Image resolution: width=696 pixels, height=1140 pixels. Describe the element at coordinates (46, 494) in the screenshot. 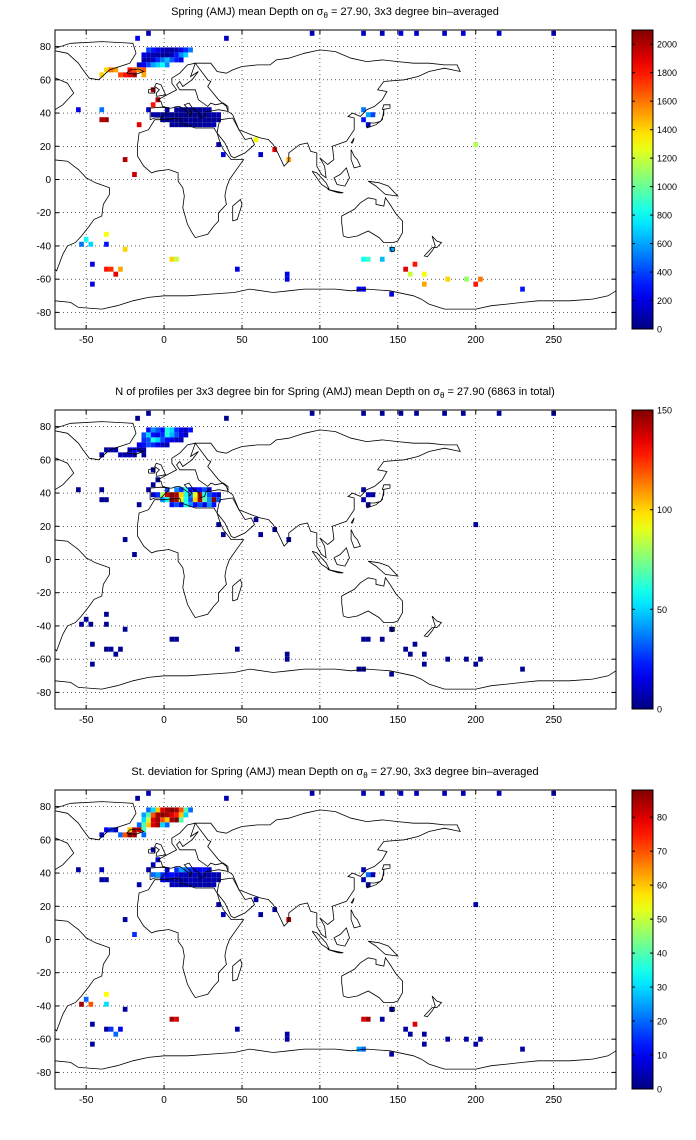

I see `y-tick-label: 40` at that location.